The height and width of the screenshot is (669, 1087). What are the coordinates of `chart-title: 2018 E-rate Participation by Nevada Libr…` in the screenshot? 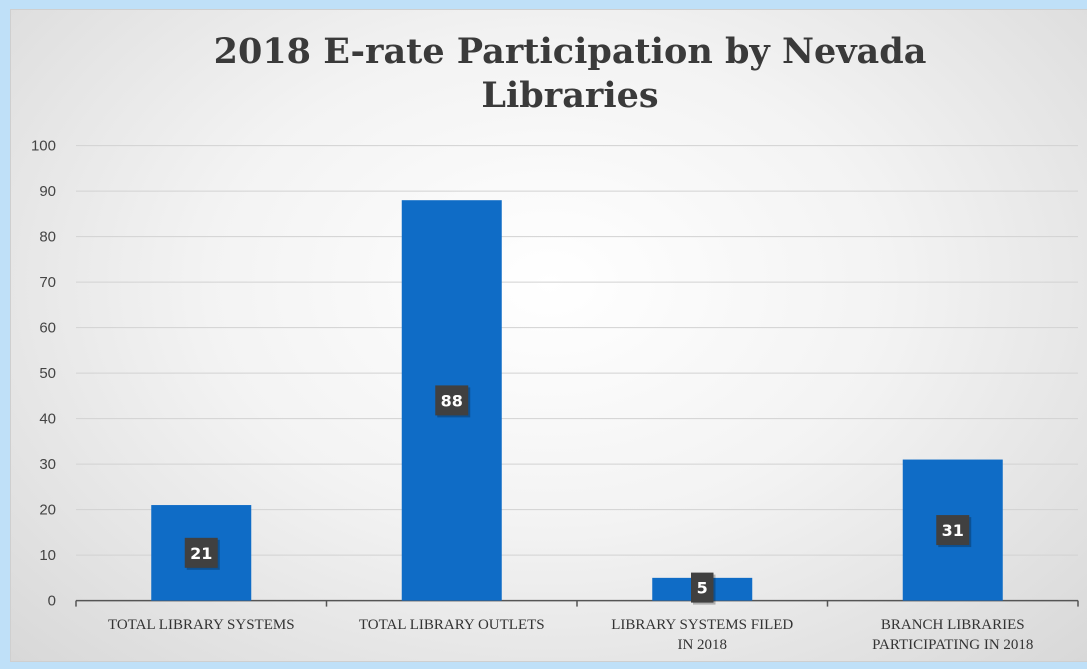 It's located at (570, 73).